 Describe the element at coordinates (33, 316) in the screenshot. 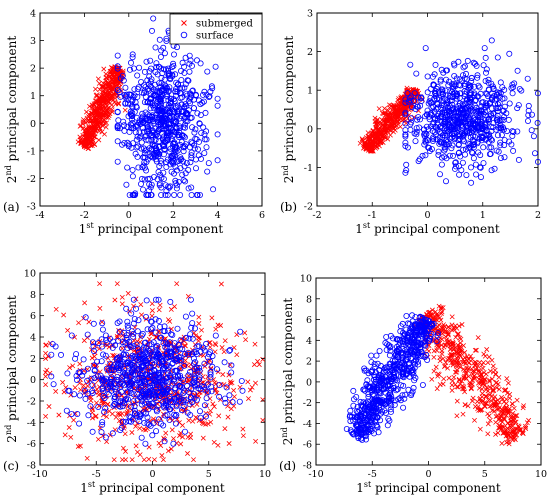

I see `y-tick-label: 6` at that location.